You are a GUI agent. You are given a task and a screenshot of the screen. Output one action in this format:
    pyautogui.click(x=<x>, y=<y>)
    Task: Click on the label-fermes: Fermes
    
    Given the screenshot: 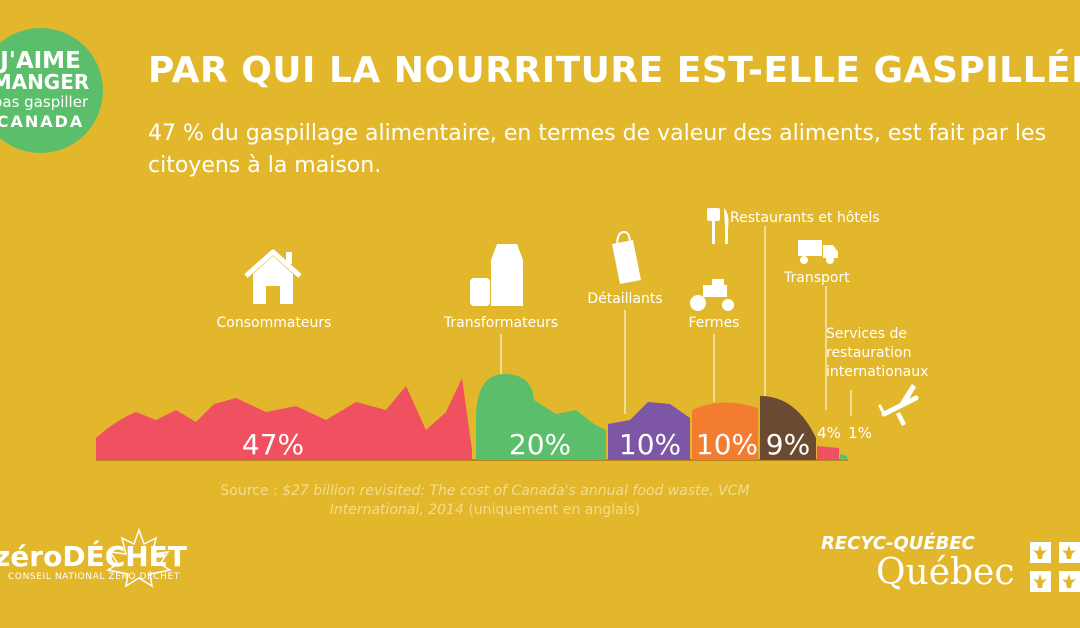 What is the action you would take?
    pyautogui.click(x=714, y=323)
    